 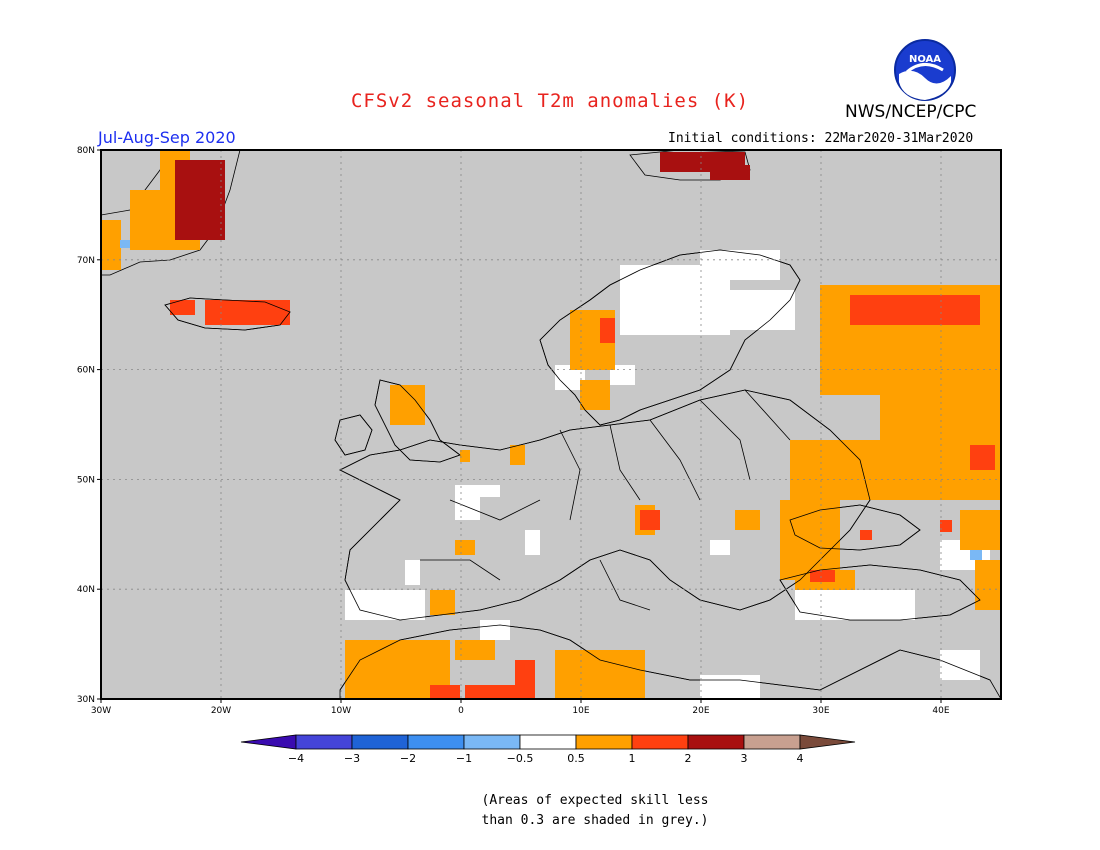 I want to click on colorbar-label: 3, so click(x=744, y=758).